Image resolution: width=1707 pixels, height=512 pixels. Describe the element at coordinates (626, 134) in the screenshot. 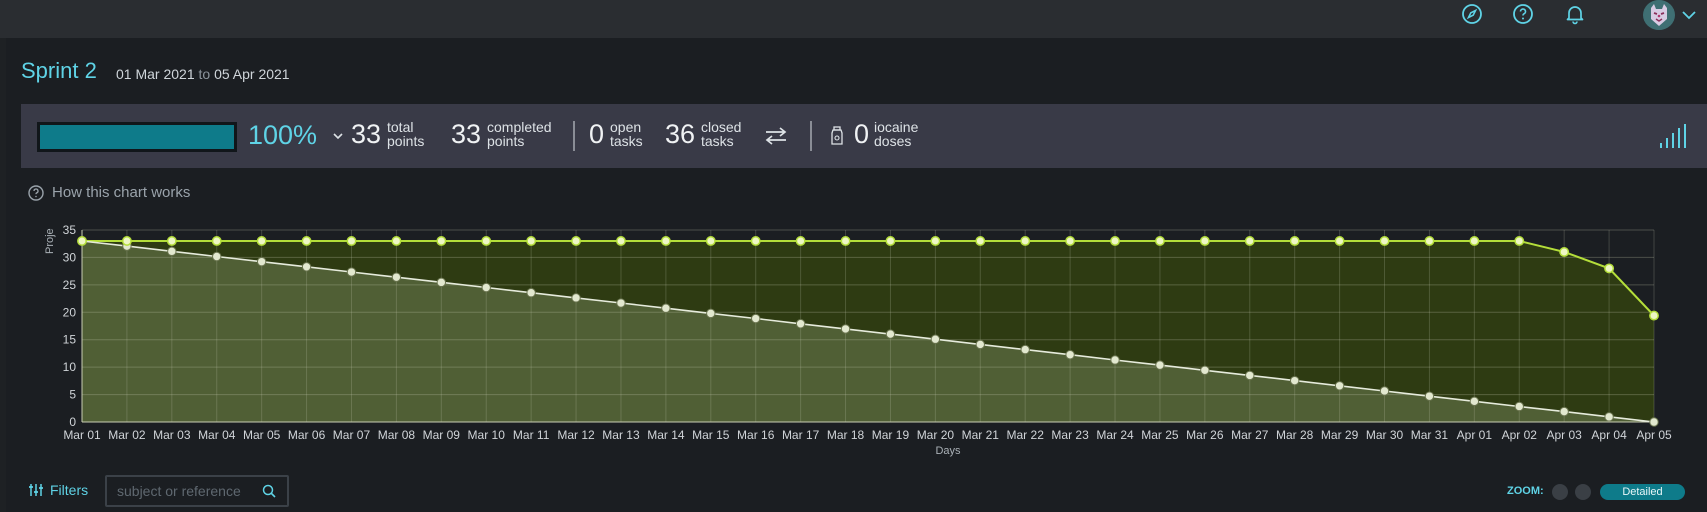

I see `open-tasks-label: open tasks` at that location.